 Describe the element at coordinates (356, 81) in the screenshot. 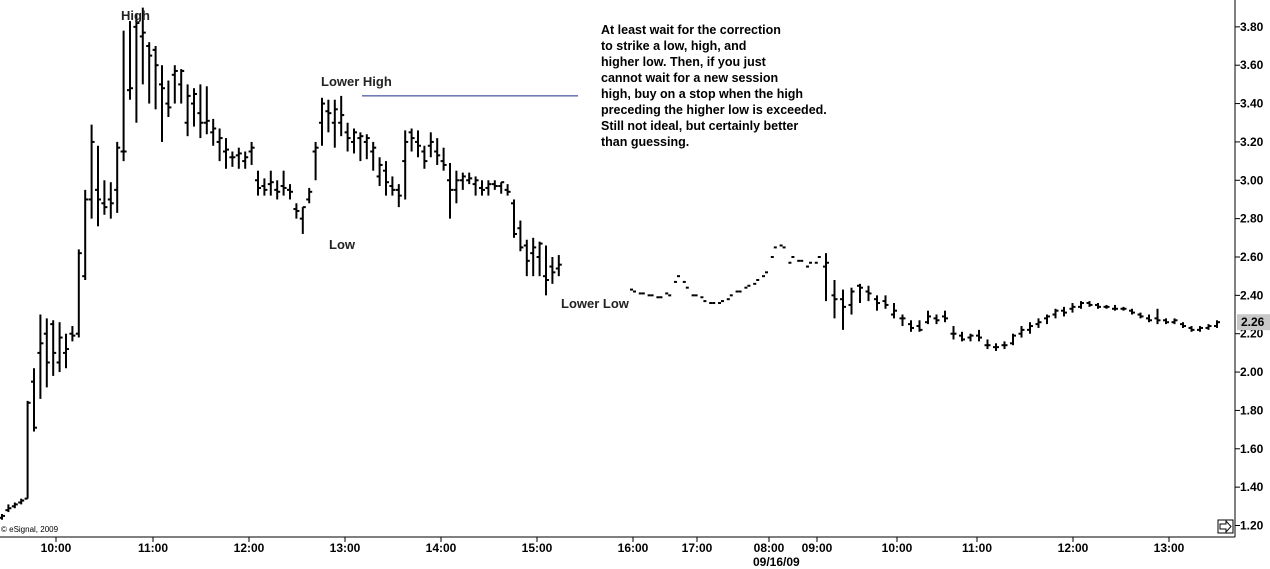

I see `annotation-lower-high: Lower High` at that location.